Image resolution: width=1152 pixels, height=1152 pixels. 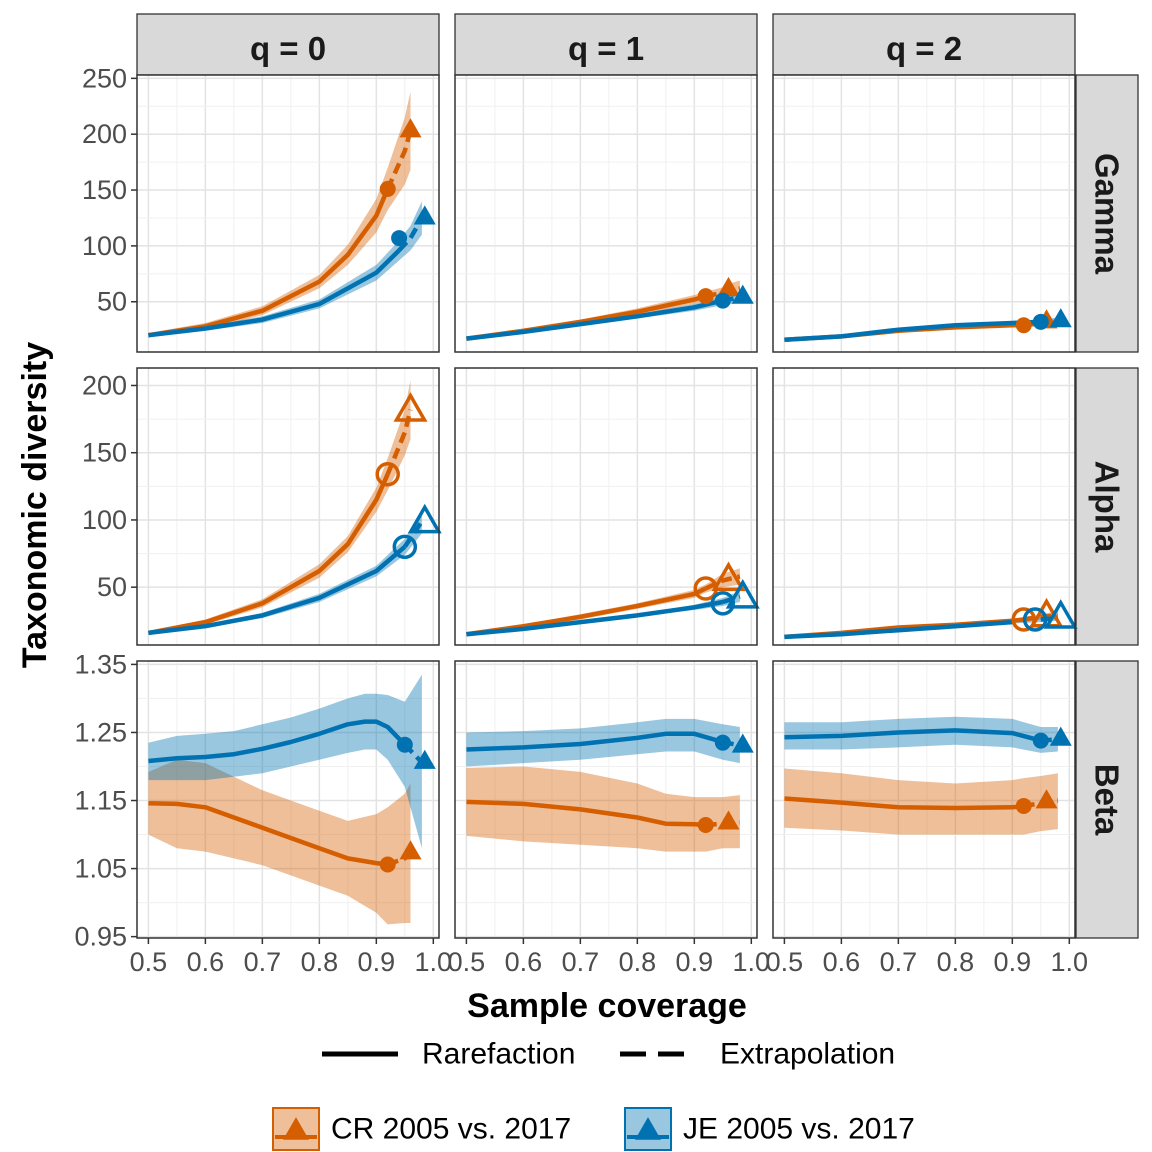 I want to click on panel-data-r1-c1, so click(x=607, y=506).